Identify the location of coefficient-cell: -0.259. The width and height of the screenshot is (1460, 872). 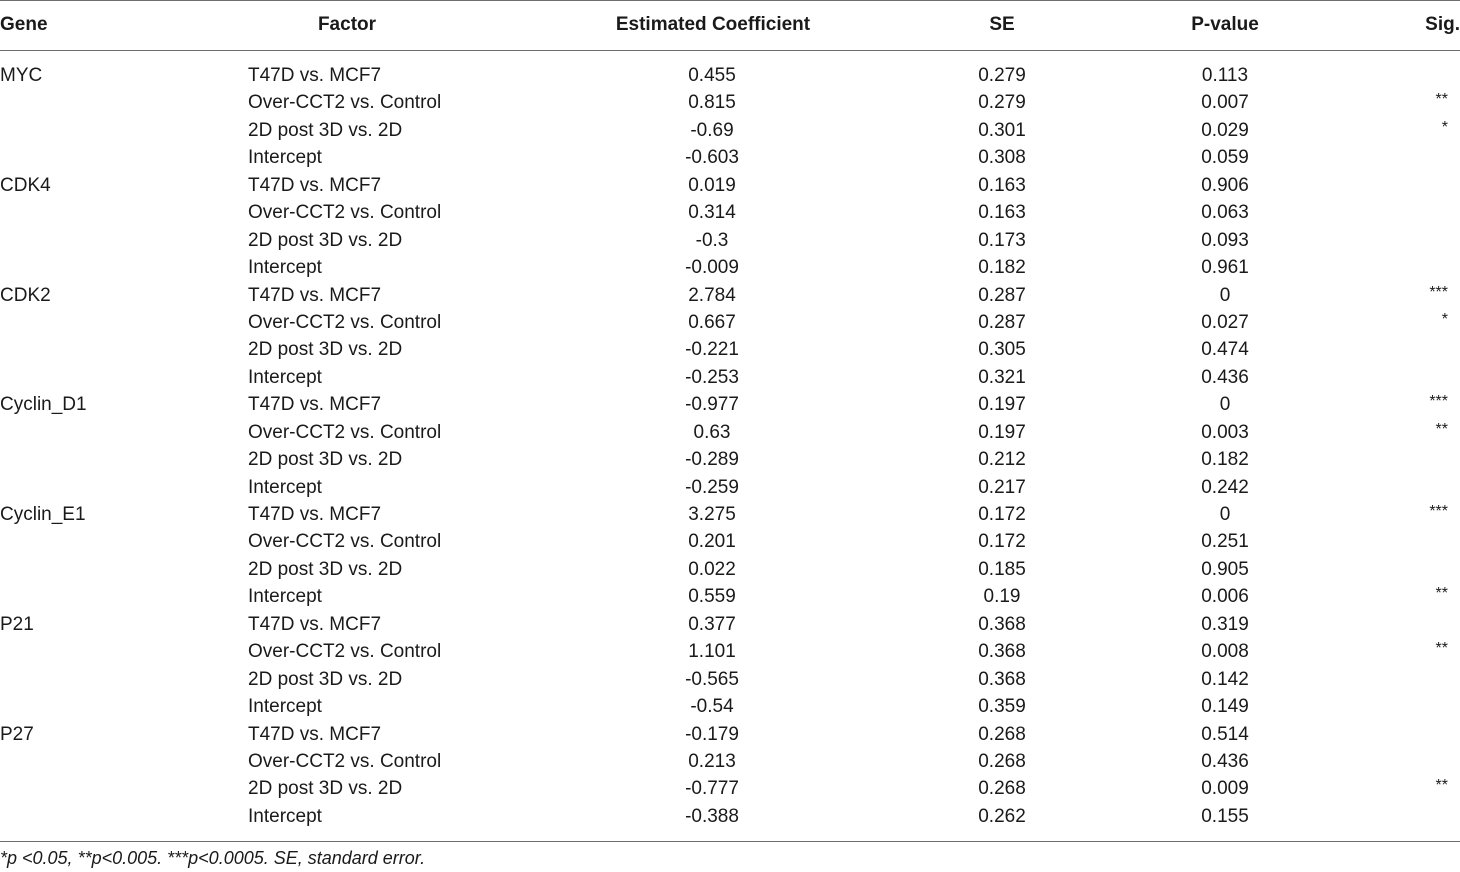
(712, 487).